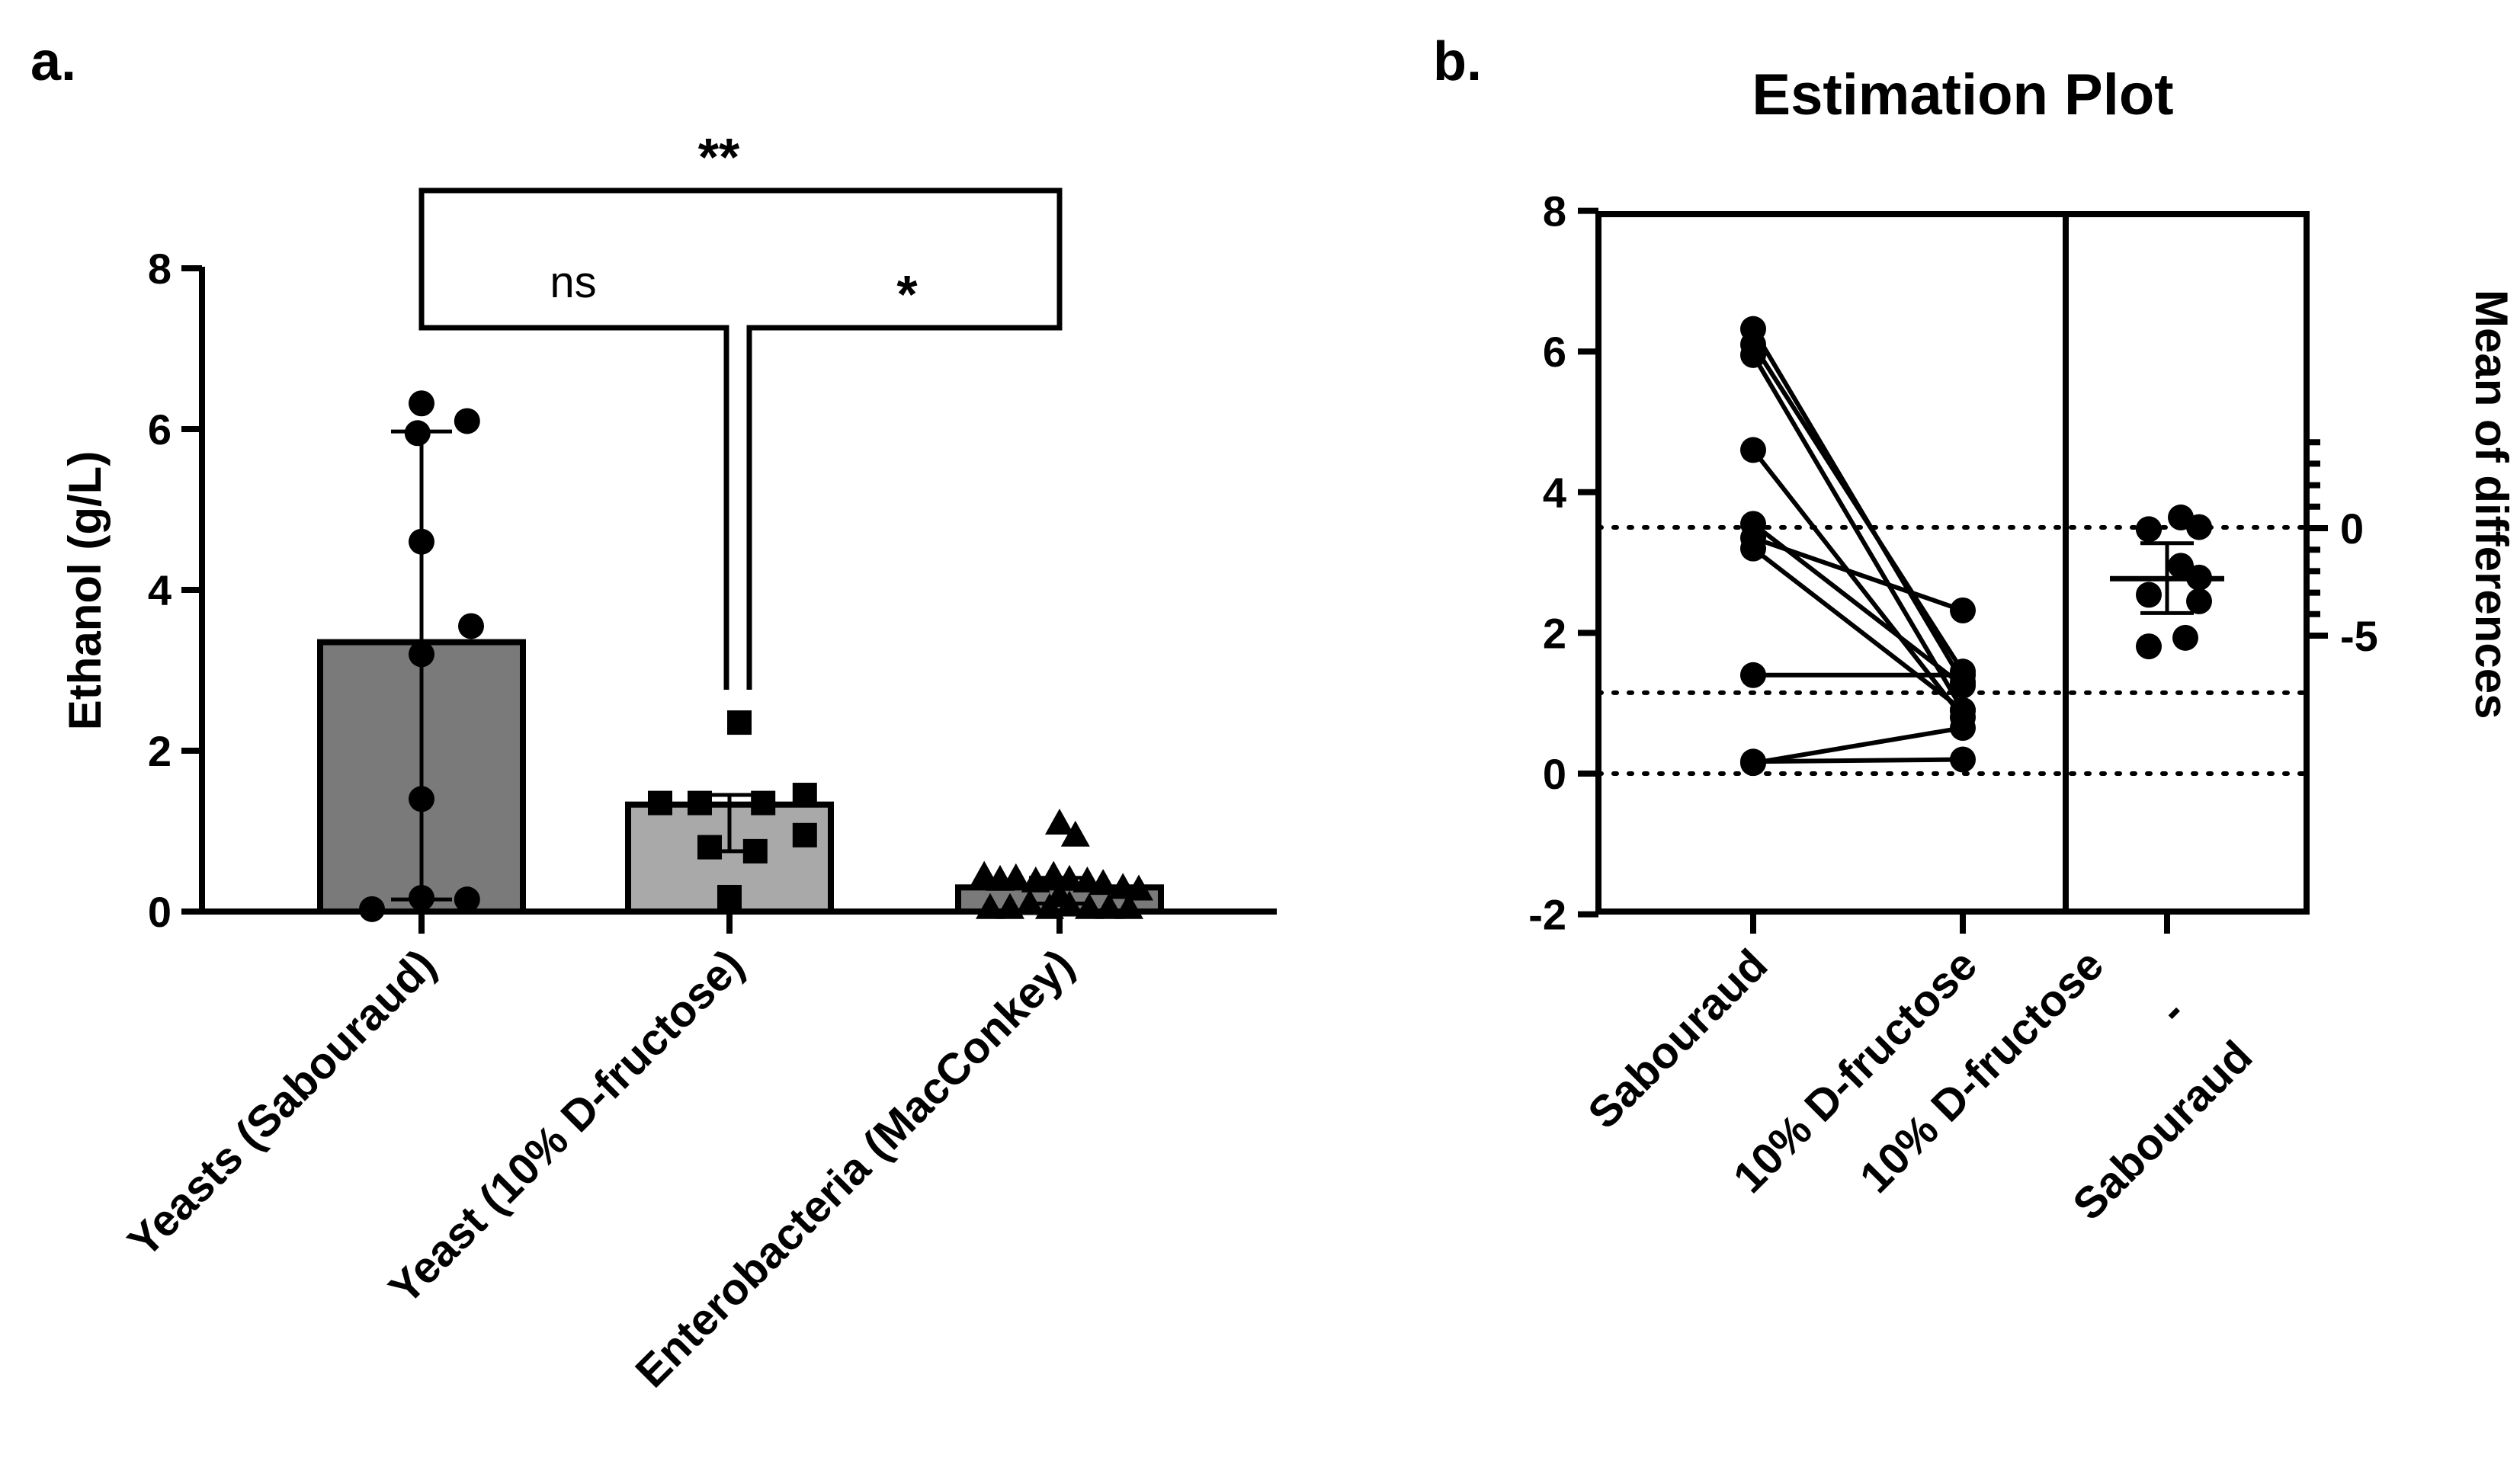 This screenshot has width=2520, height=1458. What do you see at coordinates (1547, 915) in the screenshot?
I see `y-tick-label: -2` at bounding box center [1547, 915].